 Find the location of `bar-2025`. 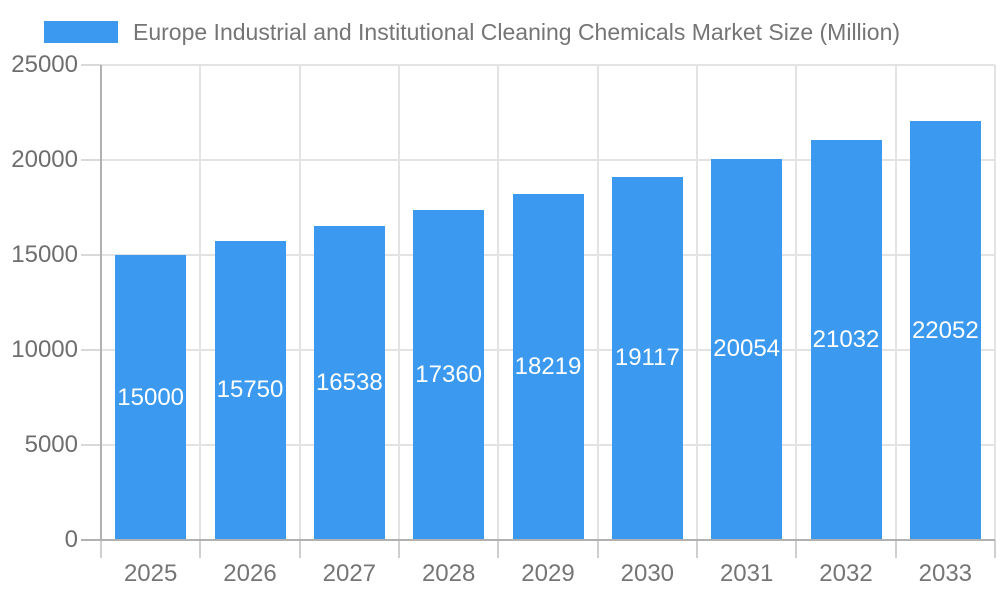

bar-2025 is located at coordinates (151, 397).